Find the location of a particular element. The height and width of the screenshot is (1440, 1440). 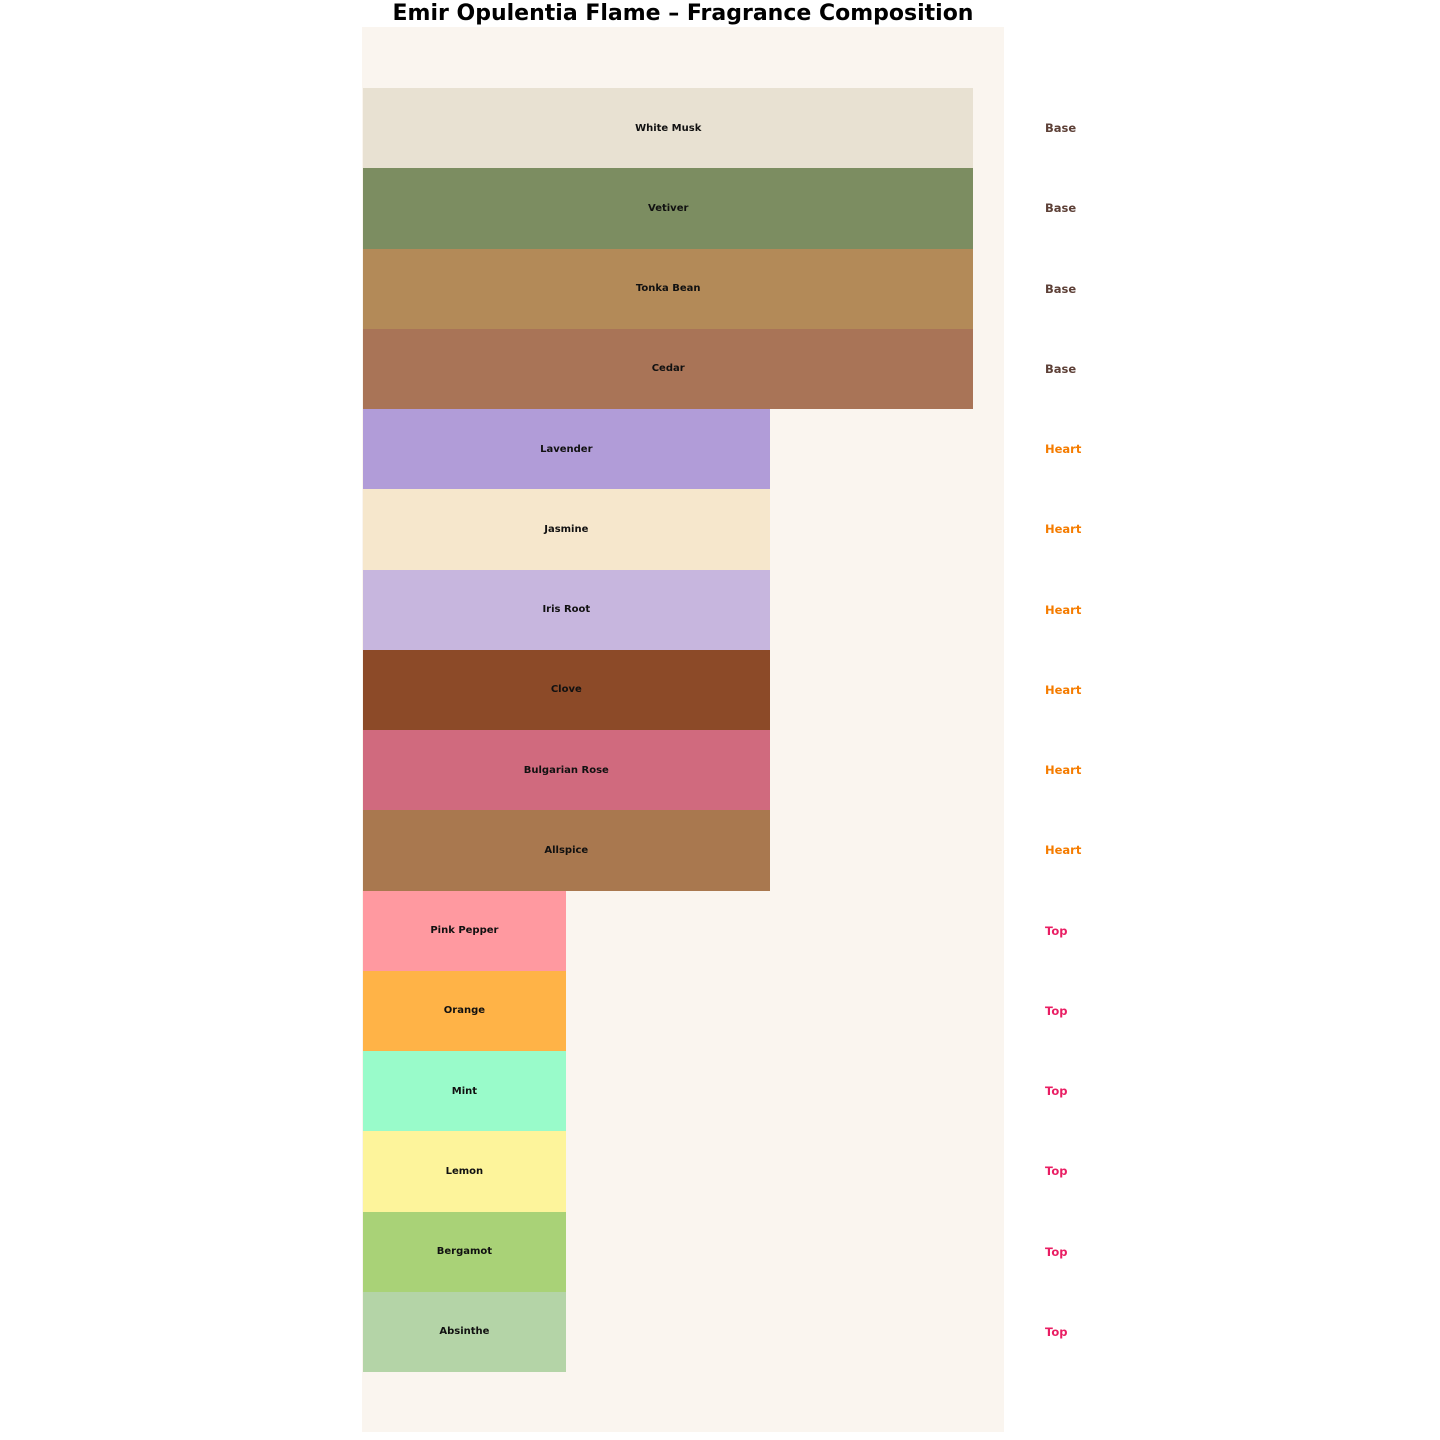

bar-label-tonka-bean: Tonka Bean is located at coordinates (668, 289).